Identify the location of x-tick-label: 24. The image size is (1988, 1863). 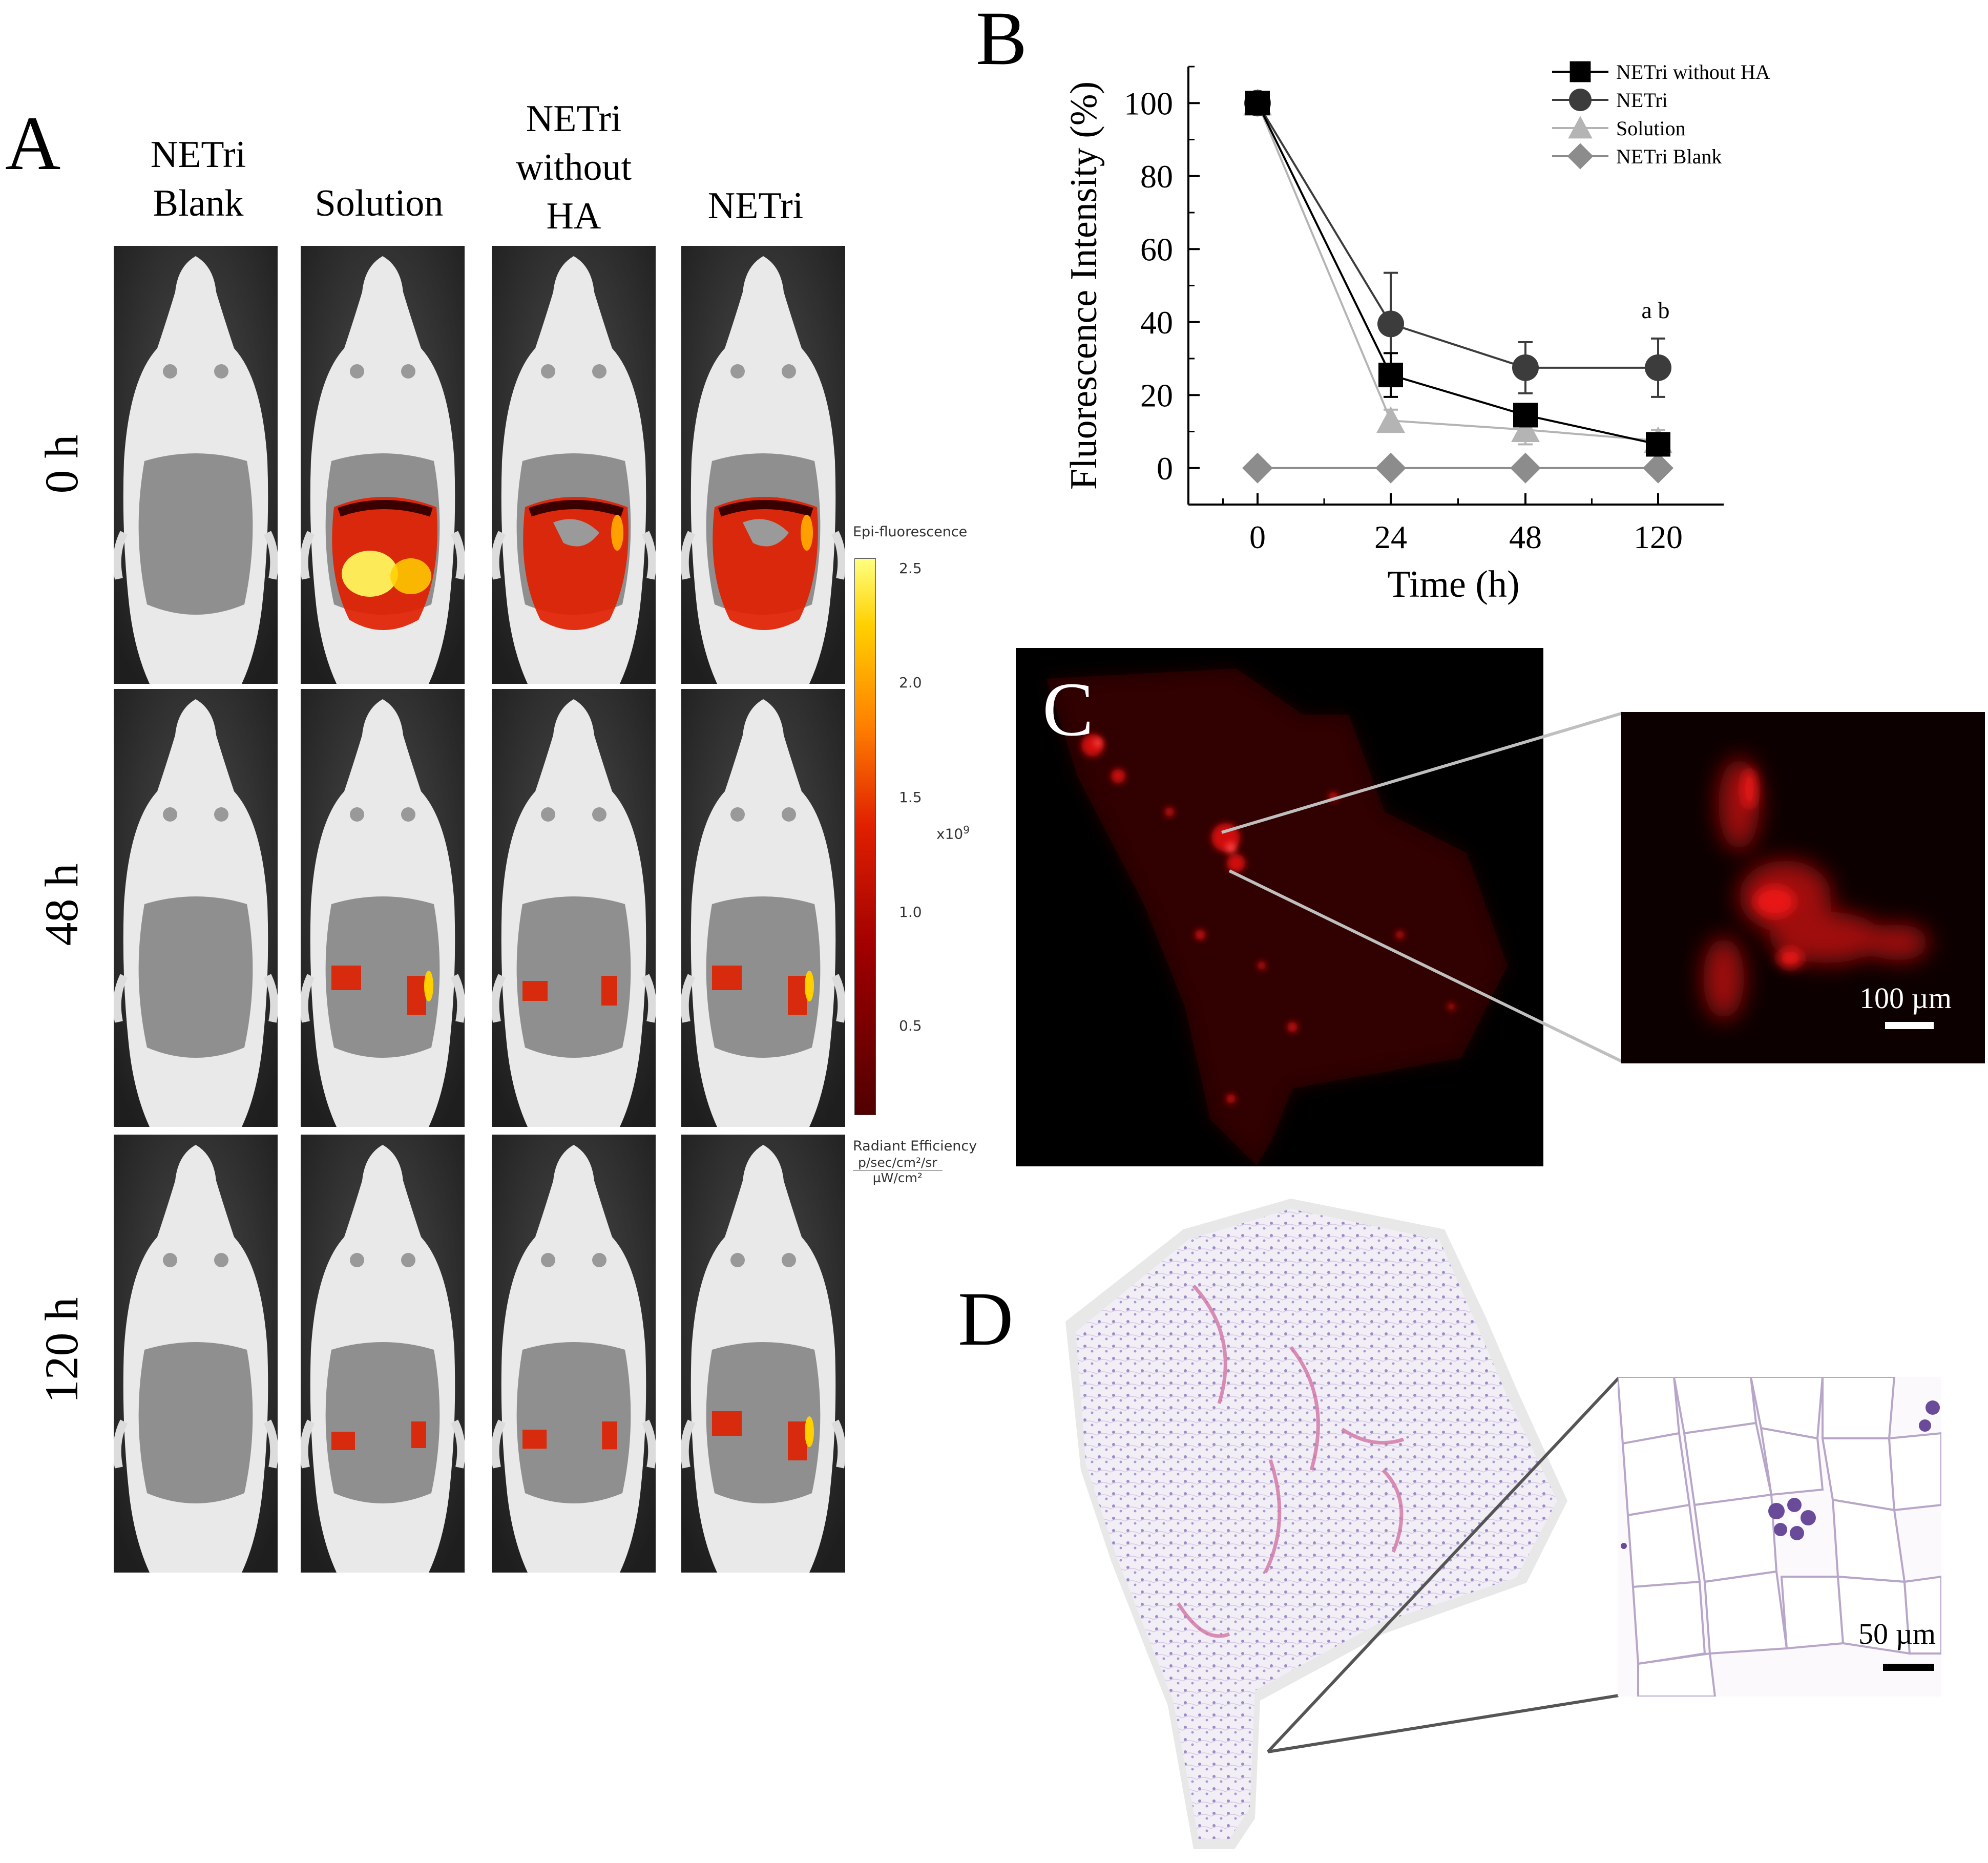
(1390, 537).